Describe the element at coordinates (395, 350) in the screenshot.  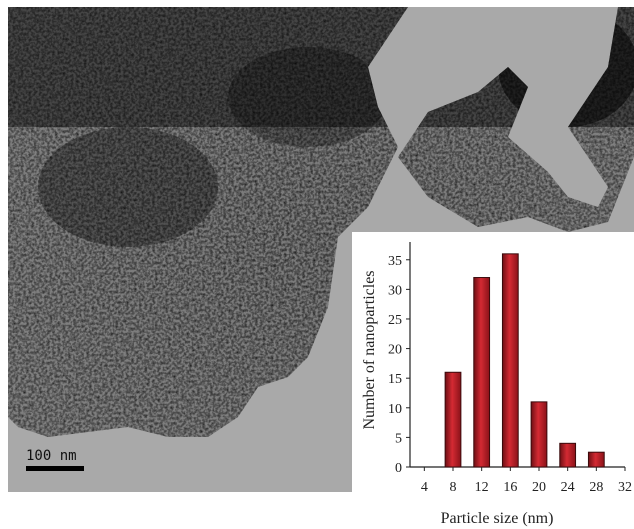
I see `y-tick-label: 20` at that location.